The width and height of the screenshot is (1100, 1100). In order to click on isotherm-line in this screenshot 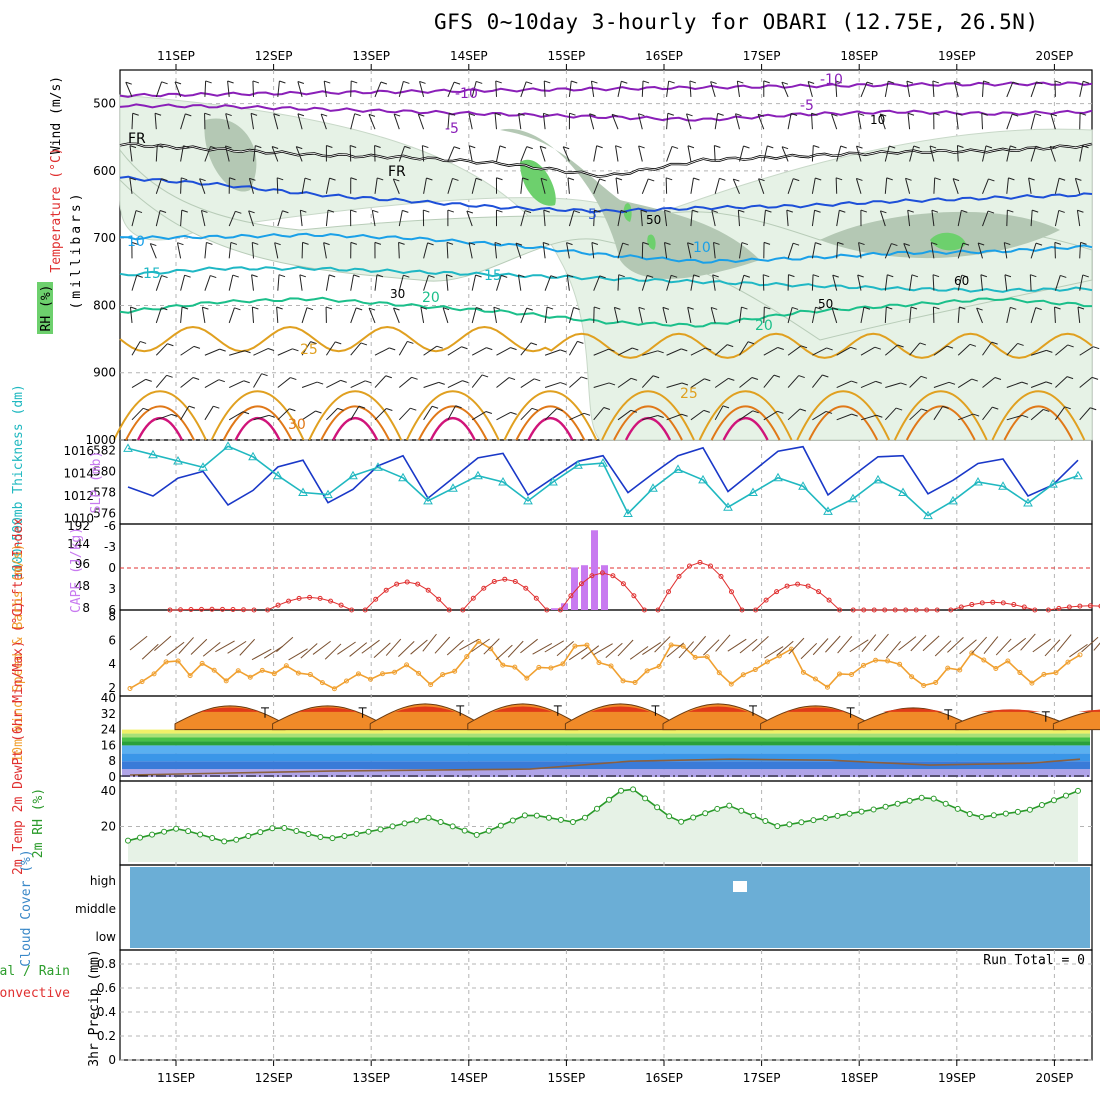, I will do `click(605, 312)`.